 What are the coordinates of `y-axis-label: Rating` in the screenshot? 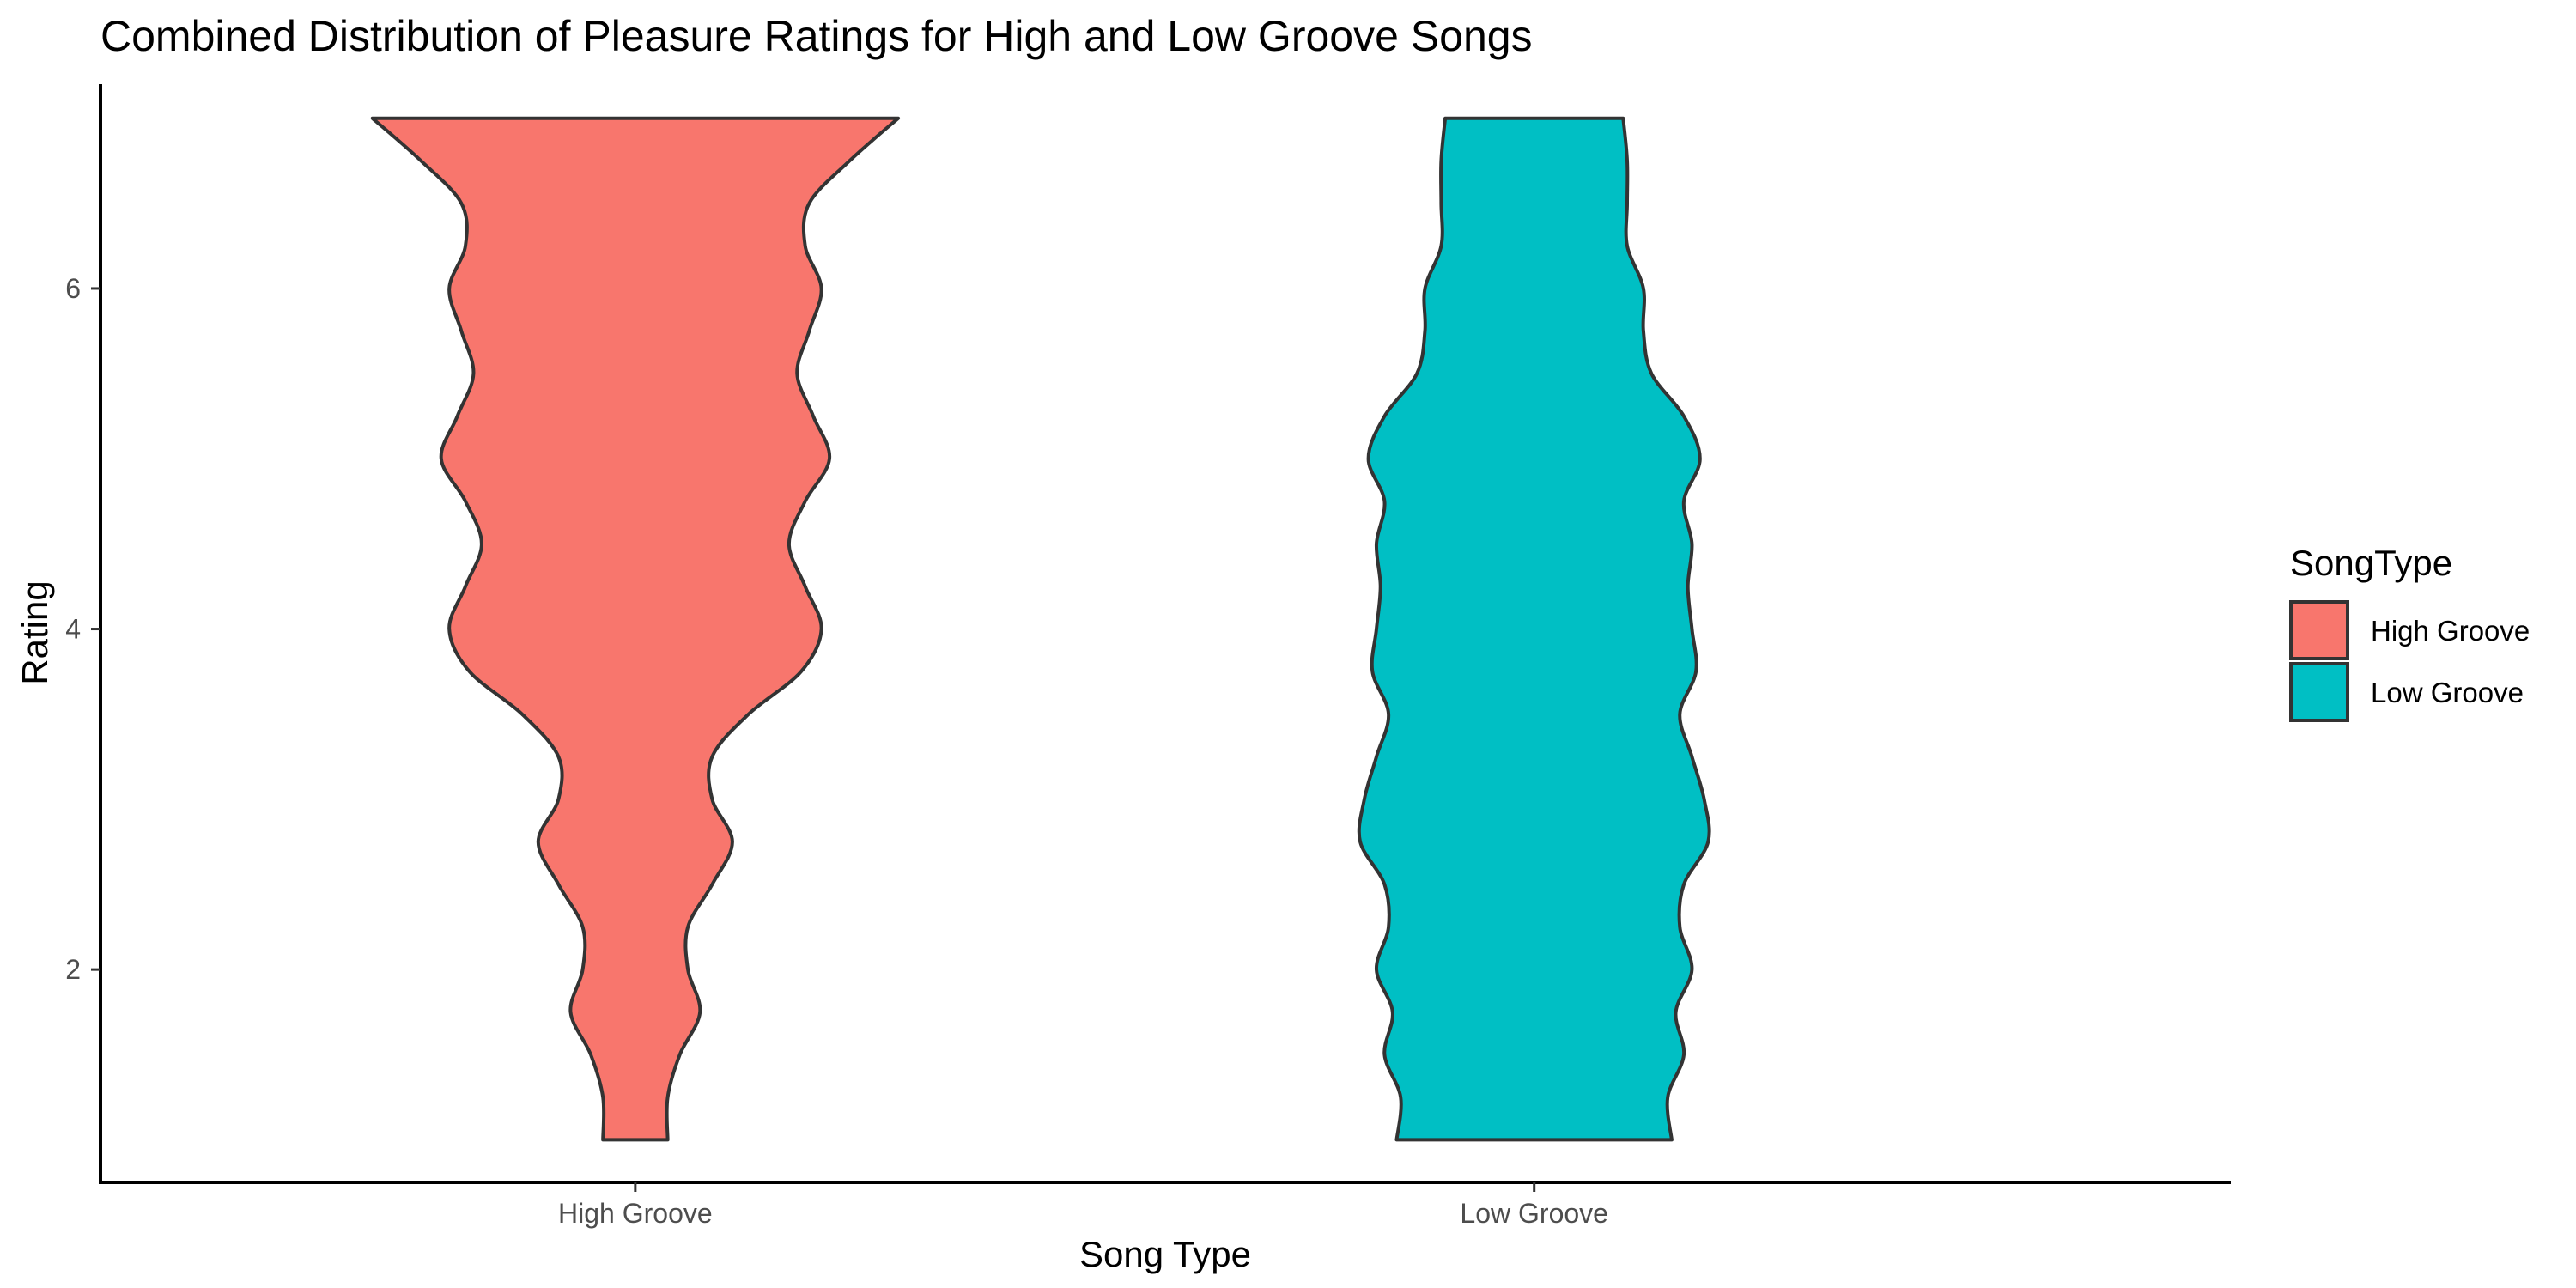 It's located at (35, 632).